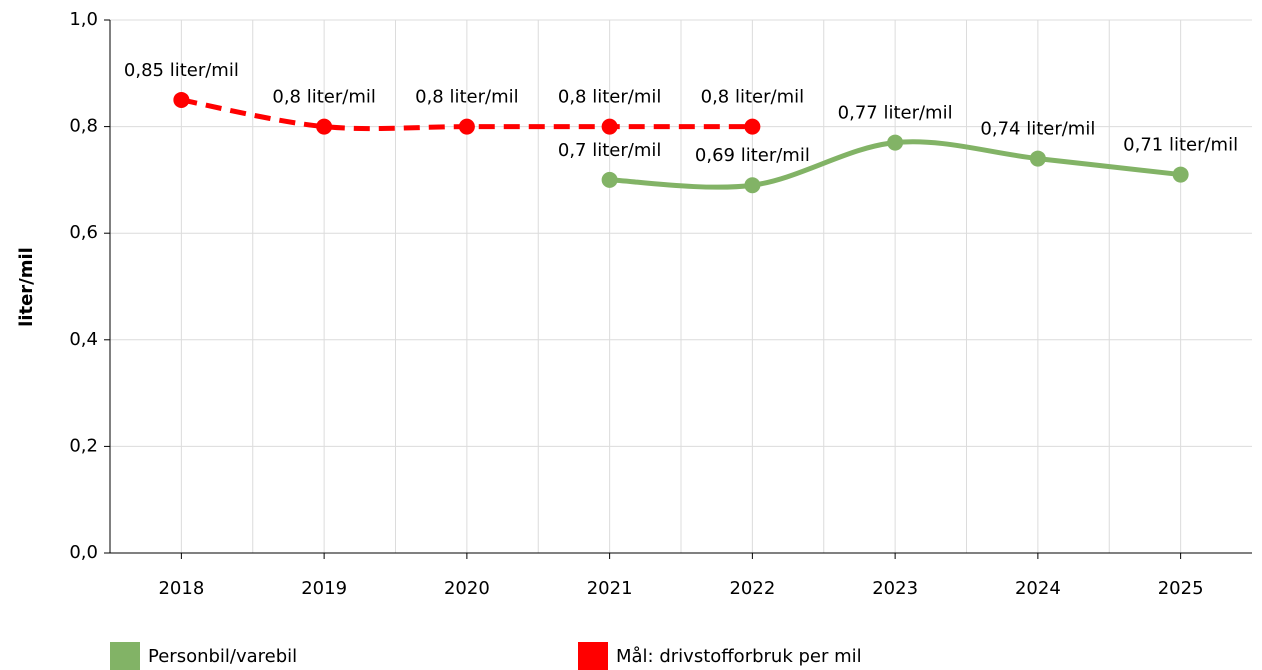  I want to click on x-tick-label: 2019, so click(324, 588).